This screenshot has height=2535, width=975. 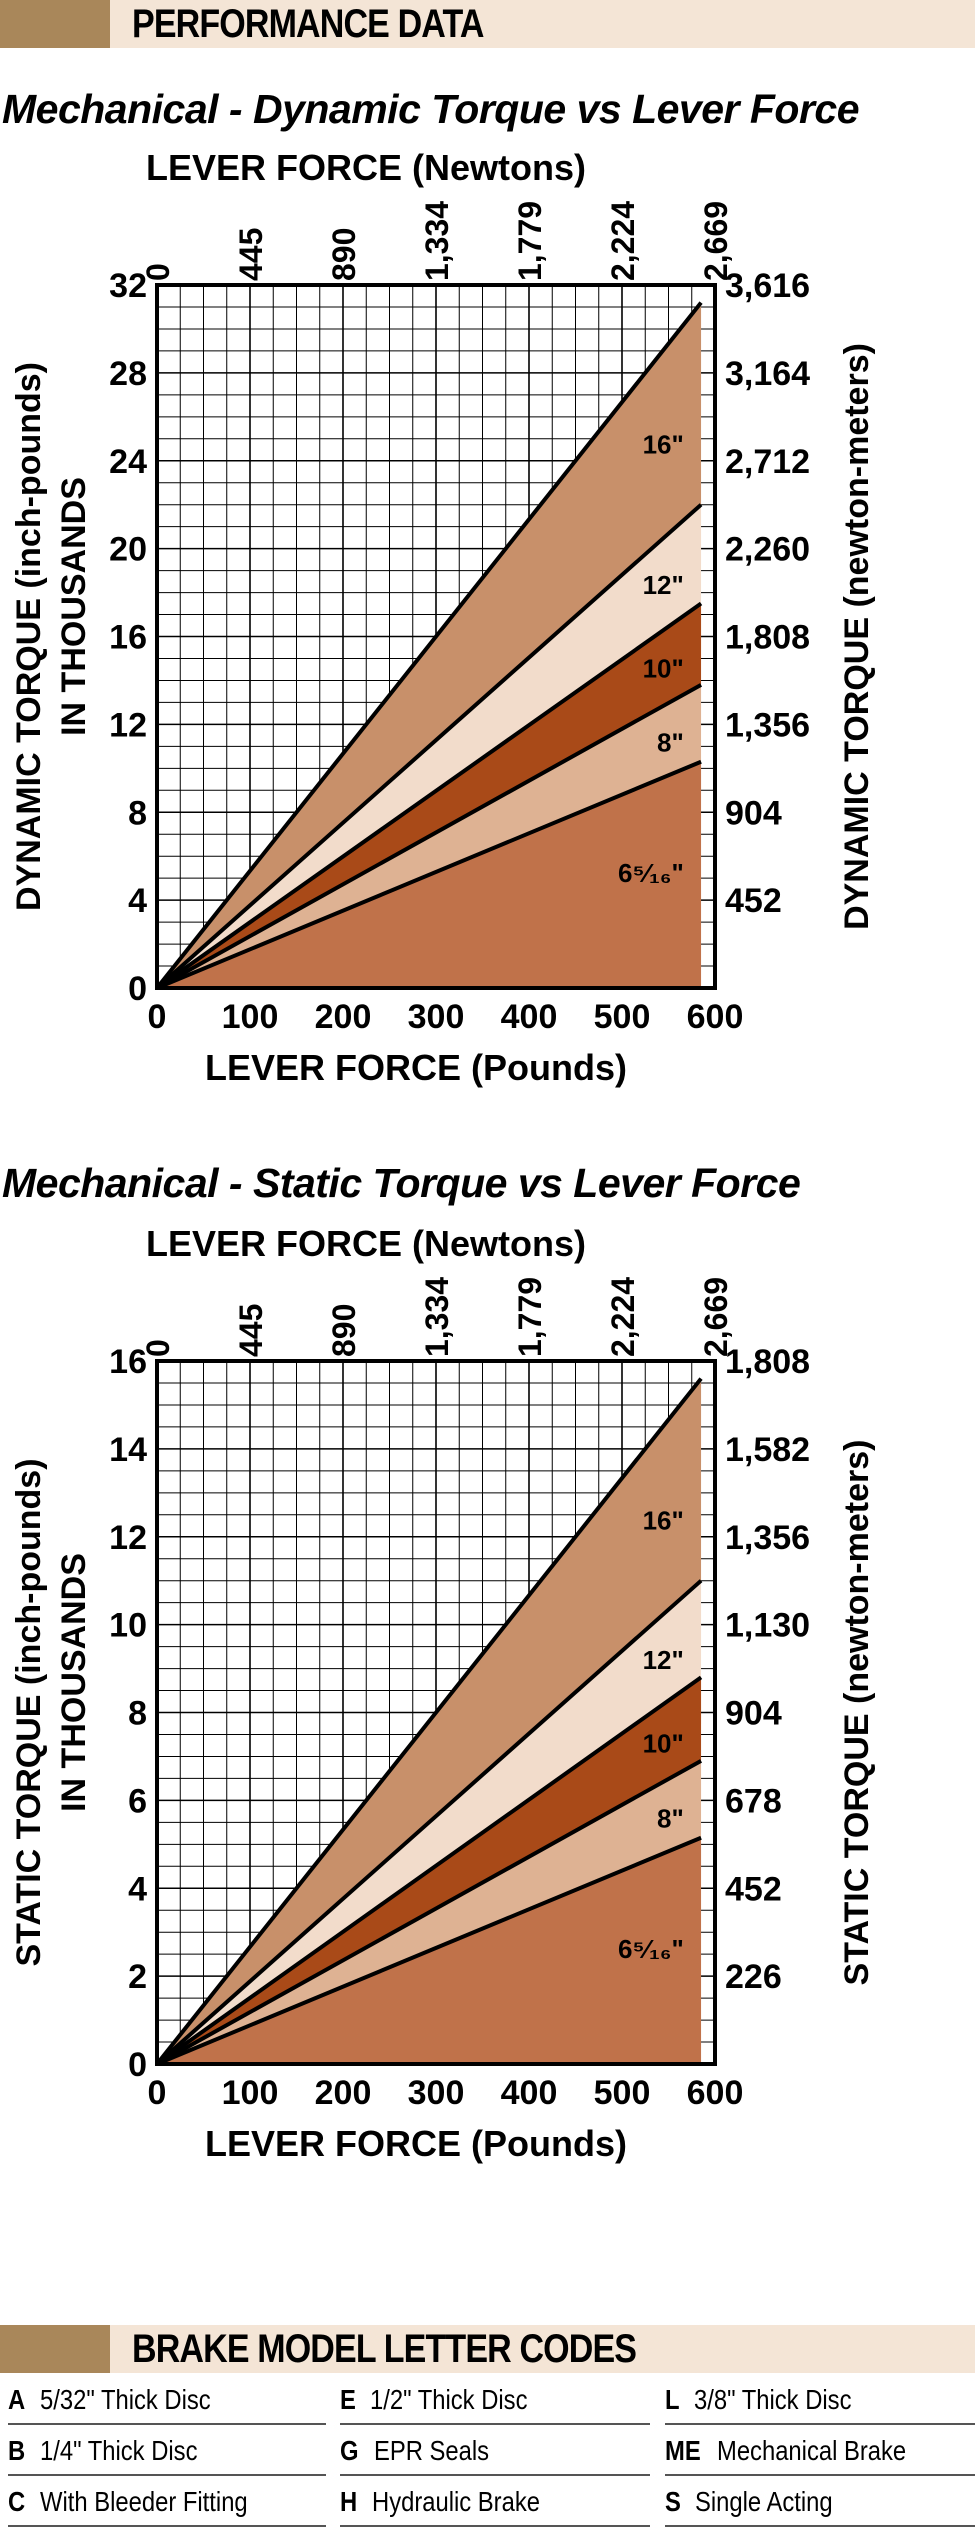 What do you see at coordinates (128, 462) in the screenshot?
I see `y-tick-label: 24` at bounding box center [128, 462].